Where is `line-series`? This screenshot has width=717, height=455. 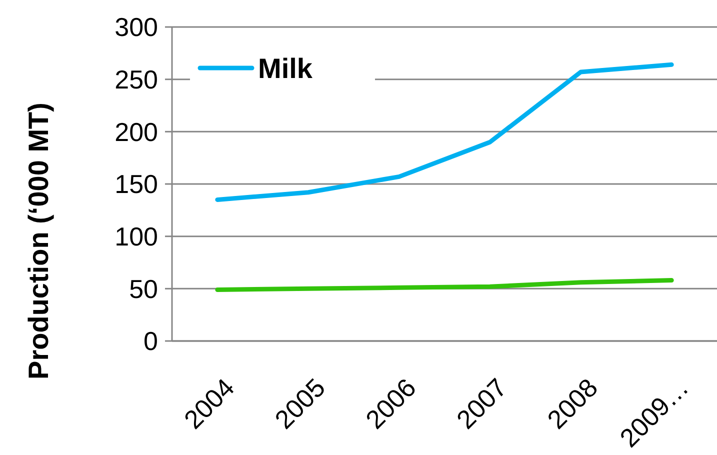 line-series is located at coordinates (444, 285).